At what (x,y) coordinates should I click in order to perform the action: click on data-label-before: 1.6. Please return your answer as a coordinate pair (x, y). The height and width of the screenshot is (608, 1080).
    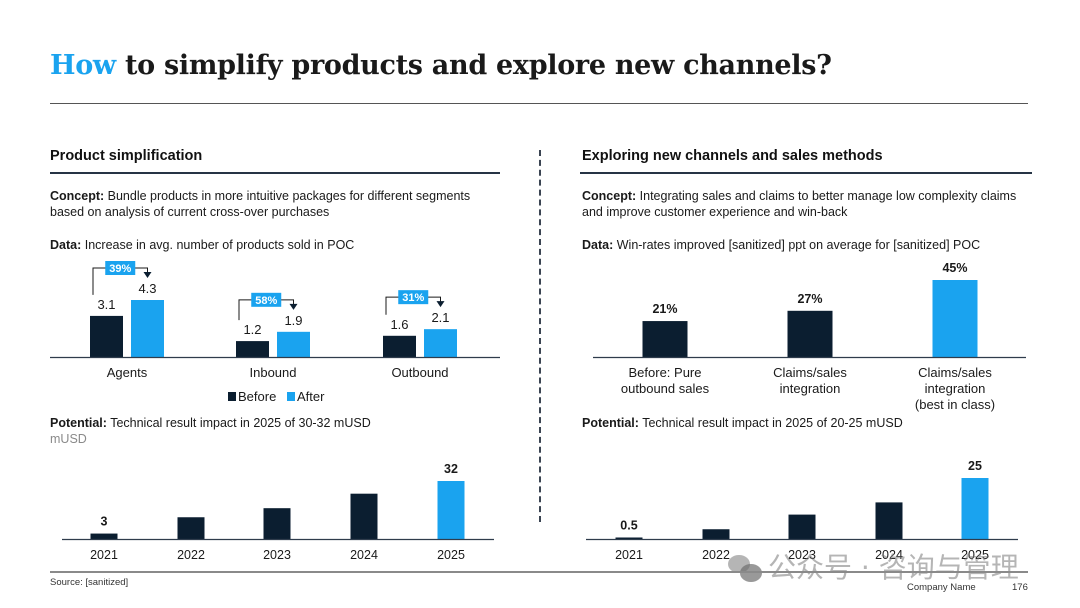
    Looking at the image, I should click on (399, 324).